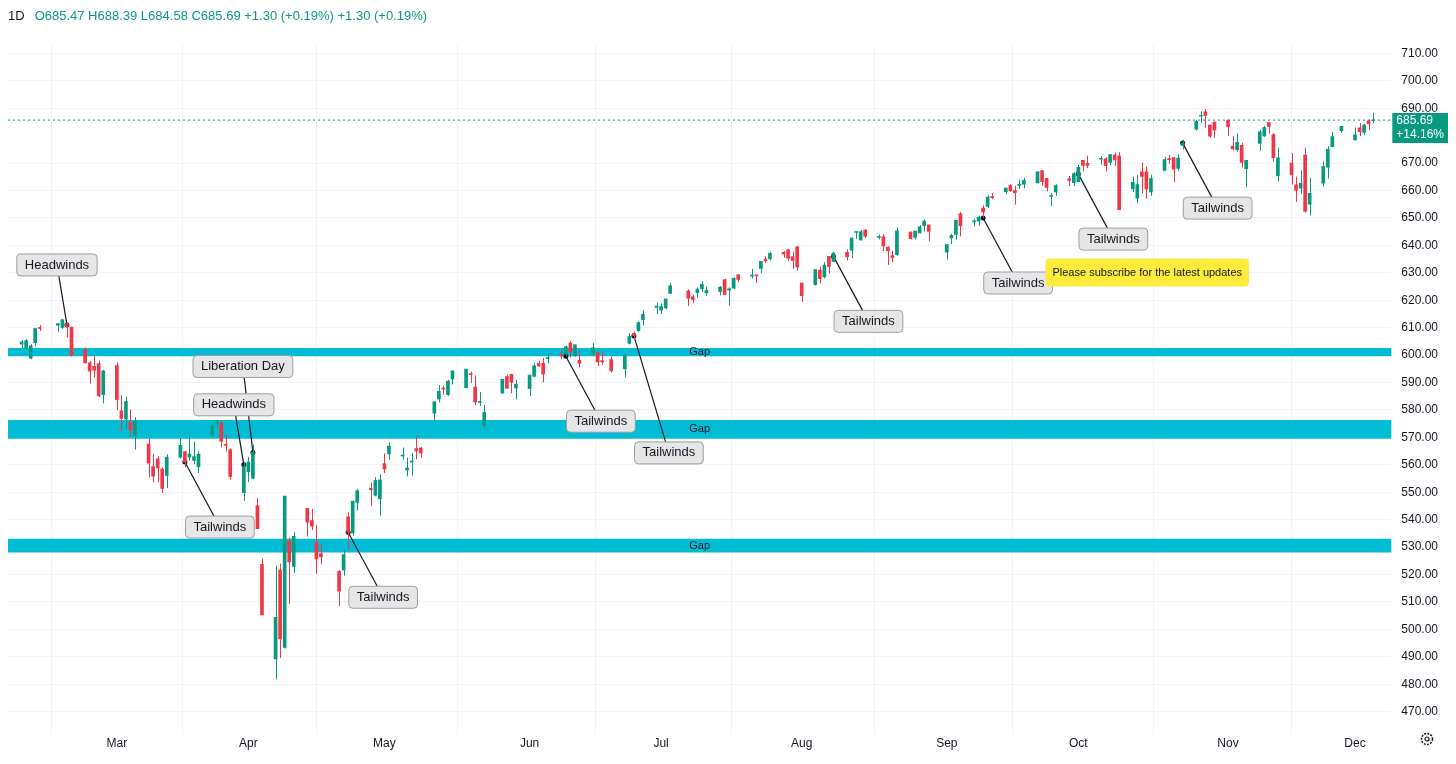 The image size is (1456, 764). What do you see at coordinates (1420, 683) in the screenshot?
I see `y-tick-label: 480.00` at bounding box center [1420, 683].